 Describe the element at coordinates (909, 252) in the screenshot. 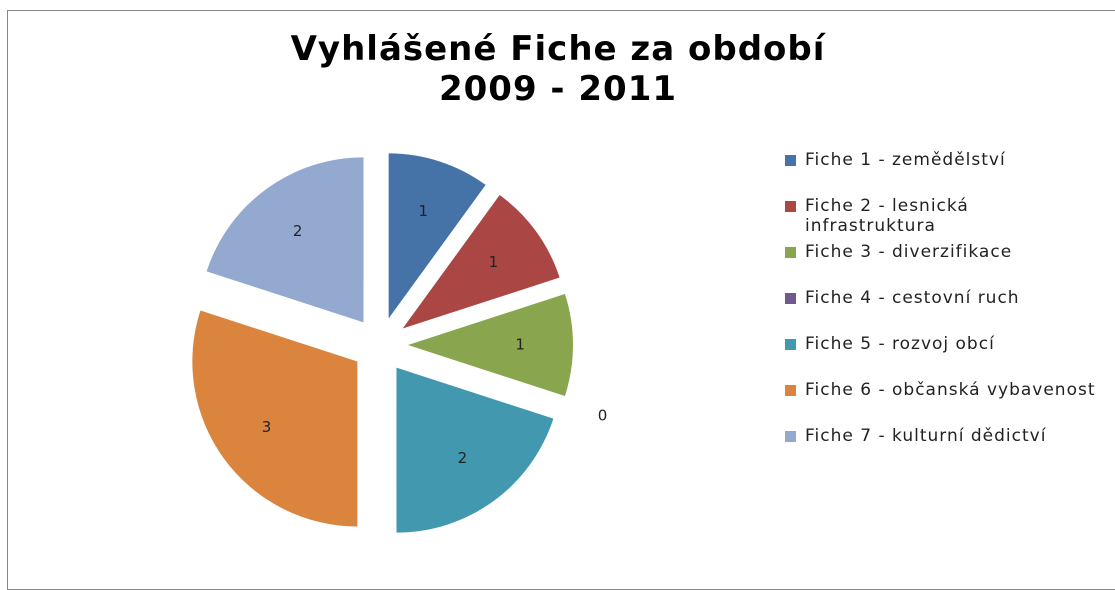

I see `legend-label: Fiche 3 - diverzifikace` at that location.